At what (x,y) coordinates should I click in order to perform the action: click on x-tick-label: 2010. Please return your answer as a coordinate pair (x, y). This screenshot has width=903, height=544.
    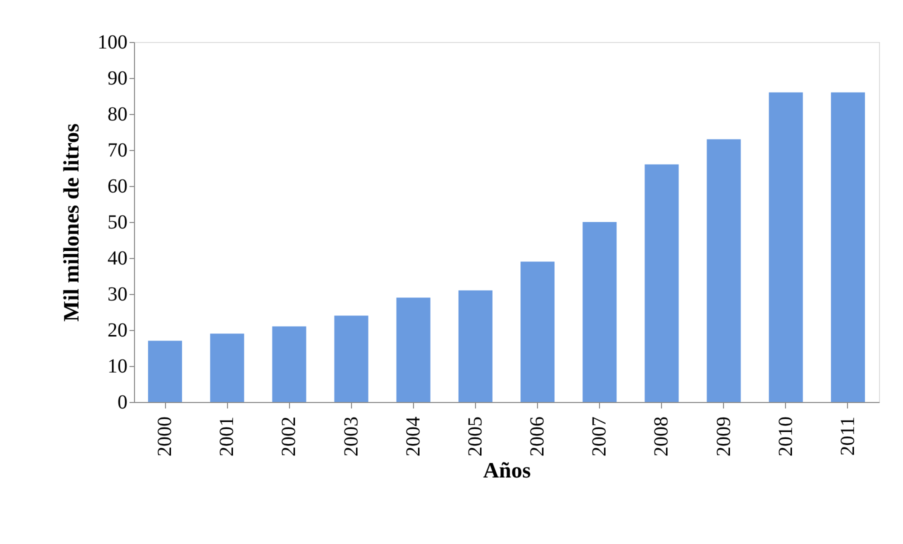
    Looking at the image, I should click on (785, 436).